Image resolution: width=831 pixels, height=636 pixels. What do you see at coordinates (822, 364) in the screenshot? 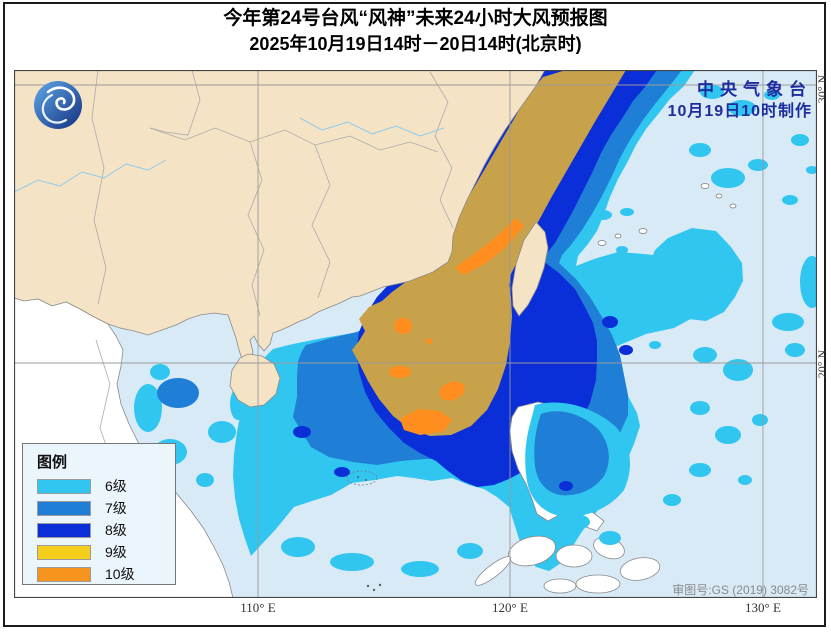
I see `lat-label-20n: 20° N` at bounding box center [822, 364].